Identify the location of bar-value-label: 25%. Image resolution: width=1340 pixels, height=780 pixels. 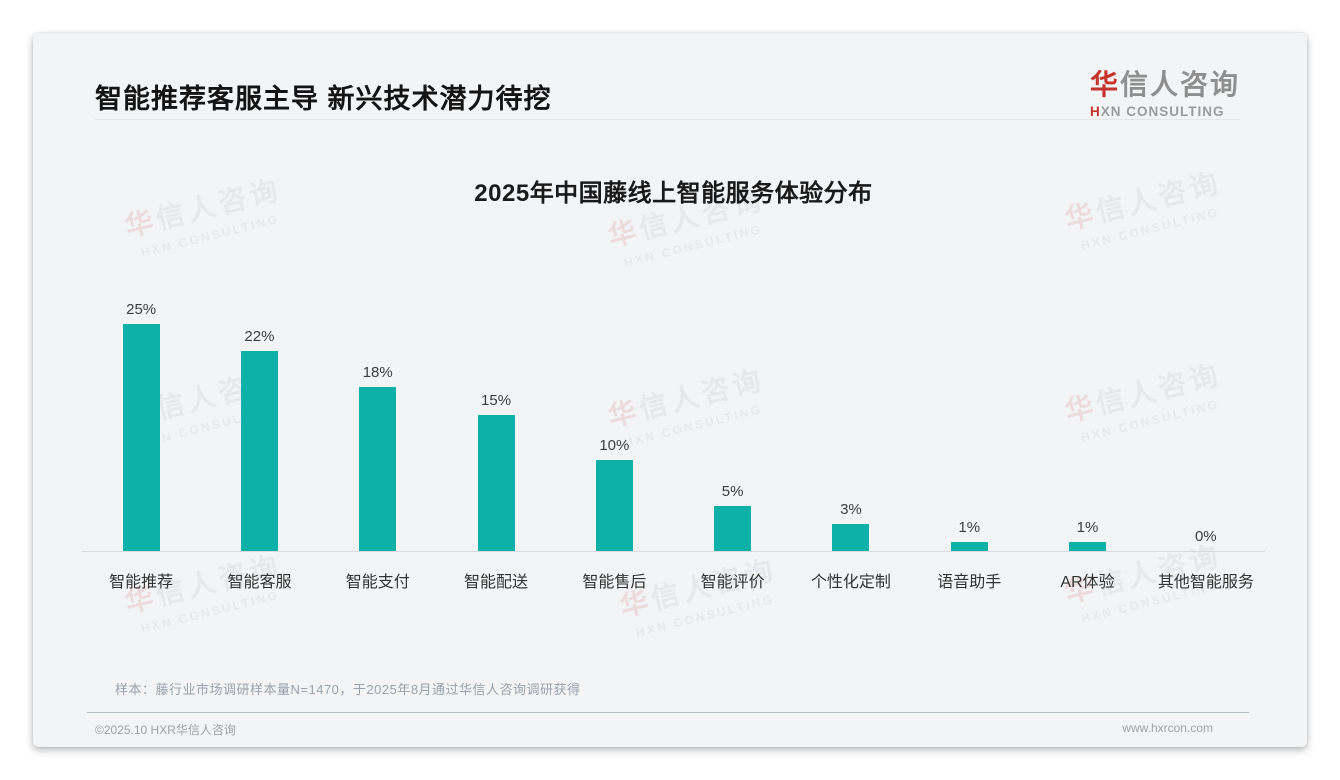
(141, 309).